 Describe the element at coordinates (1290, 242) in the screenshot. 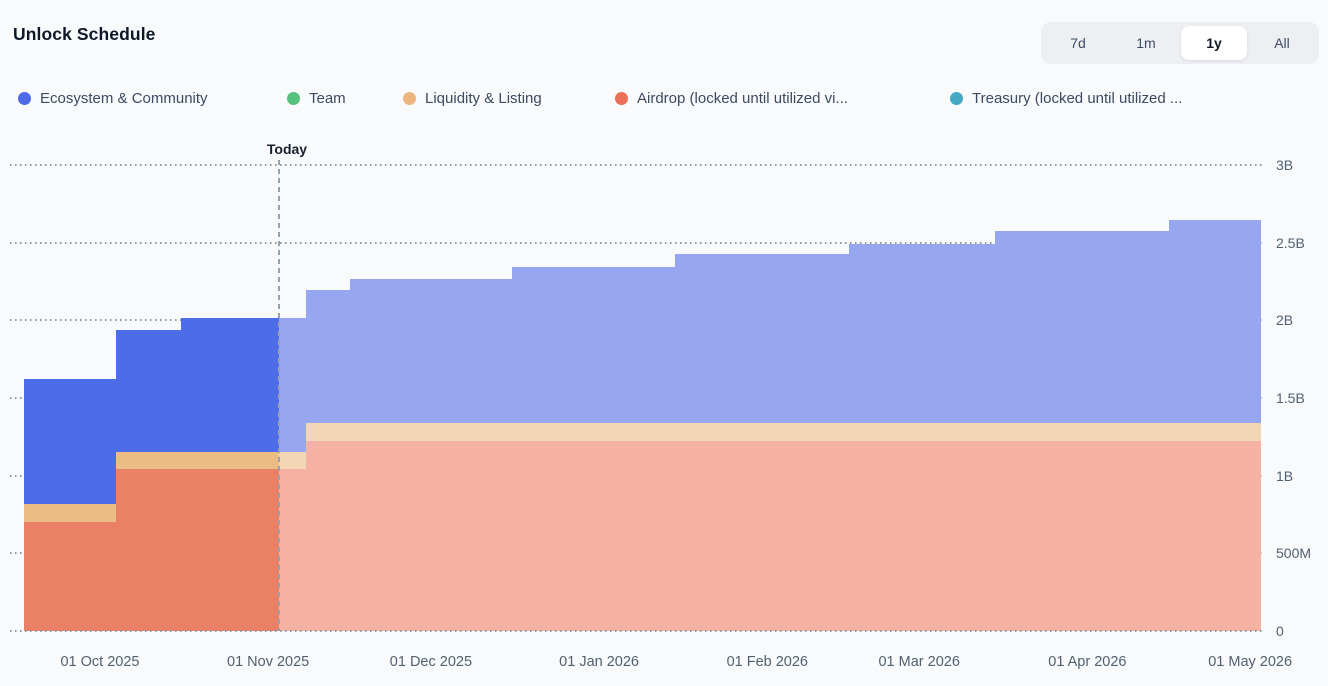

I see `y-axis-label-2.5B: 2.5B` at that location.